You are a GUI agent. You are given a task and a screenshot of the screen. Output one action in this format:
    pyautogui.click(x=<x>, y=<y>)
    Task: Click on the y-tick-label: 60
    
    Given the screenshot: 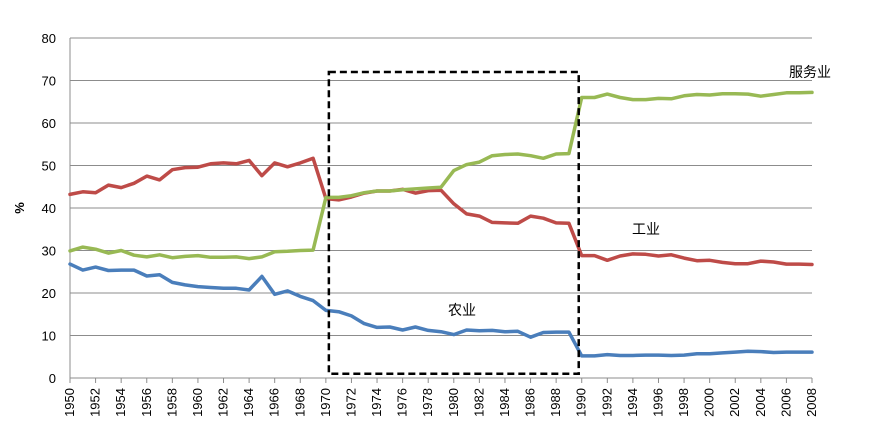 What is the action you would take?
    pyautogui.click(x=49, y=123)
    